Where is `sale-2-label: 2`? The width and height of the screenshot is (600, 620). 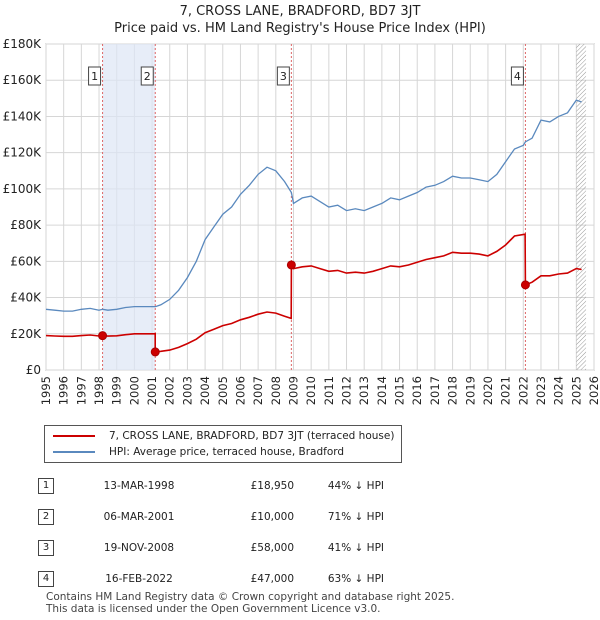
sale-2-label: 2 is located at coordinates (147, 76).